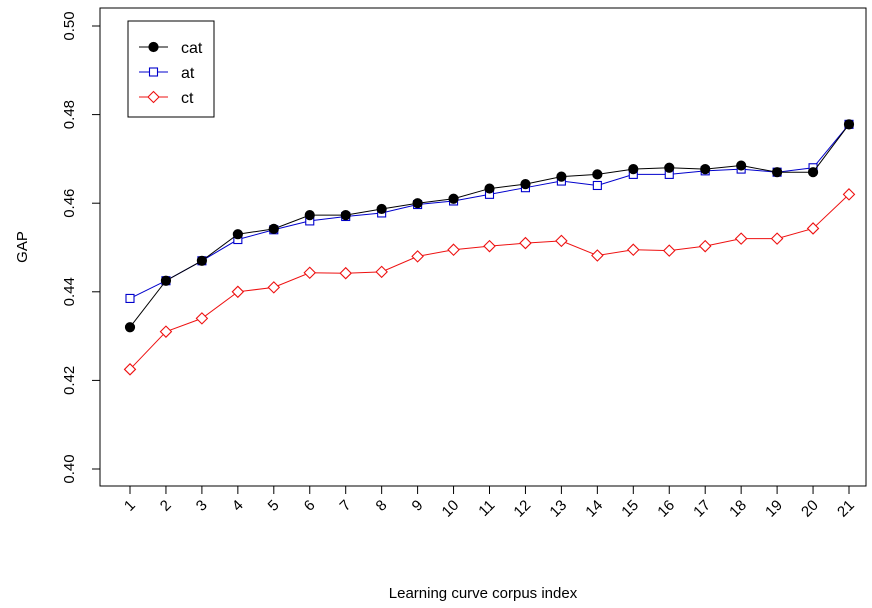  Describe the element at coordinates (166, 506) in the screenshot. I see `x-tick-label: 2` at that location.